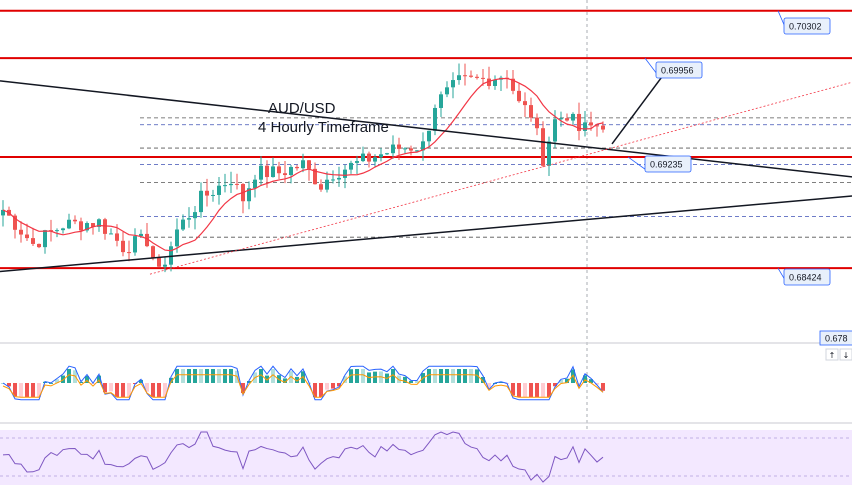  Describe the element at coordinates (832, 354) in the screenshot. I see `scale-arrow-up-icon: ↑` at that location.